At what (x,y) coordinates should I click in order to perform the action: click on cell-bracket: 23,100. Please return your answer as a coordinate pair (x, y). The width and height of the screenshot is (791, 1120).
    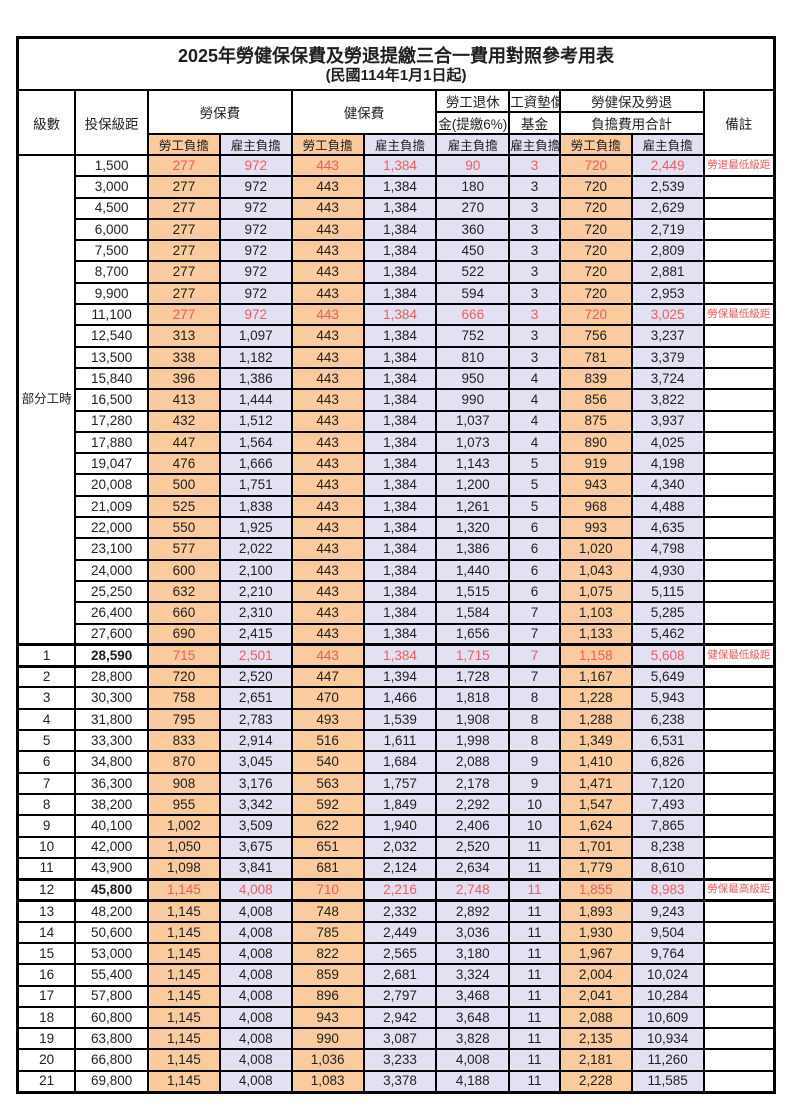
    Looking at the image, I should click on (112, 549).